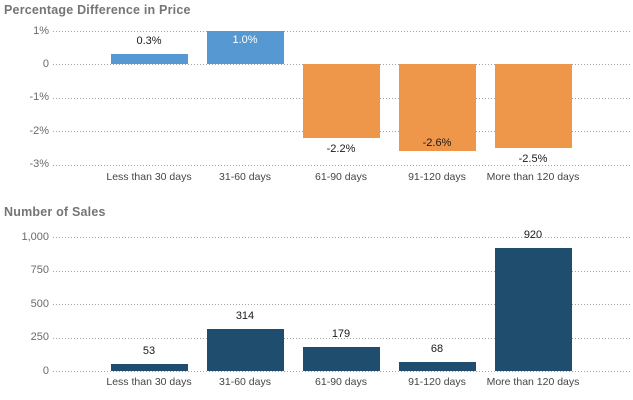  Describe the element at coordinates (35, 236) in the screenshot. I see `y-axis-tick-label: 1,000` at that location.